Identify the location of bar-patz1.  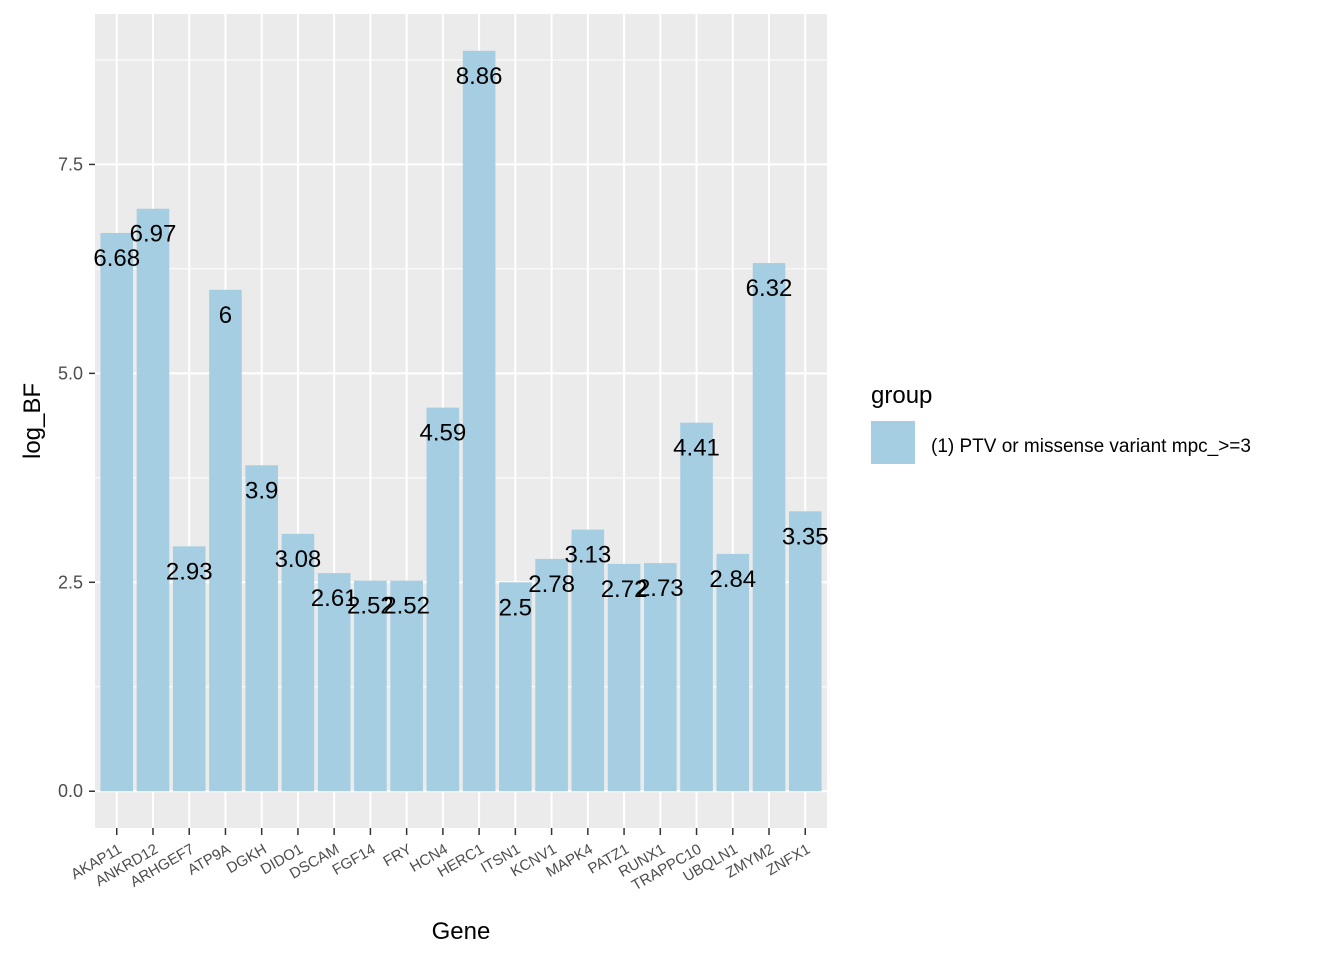
(624, 677).